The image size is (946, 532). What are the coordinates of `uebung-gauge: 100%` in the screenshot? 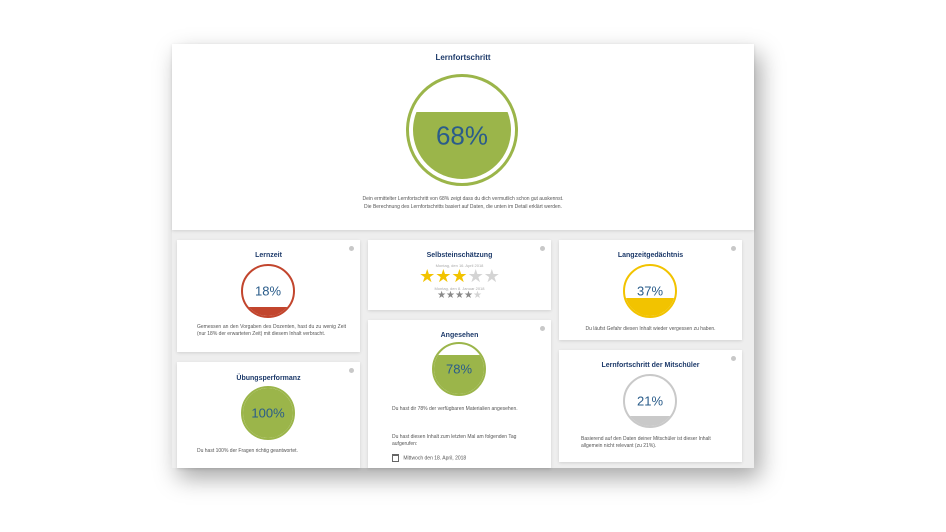 It's located at (268, 413).